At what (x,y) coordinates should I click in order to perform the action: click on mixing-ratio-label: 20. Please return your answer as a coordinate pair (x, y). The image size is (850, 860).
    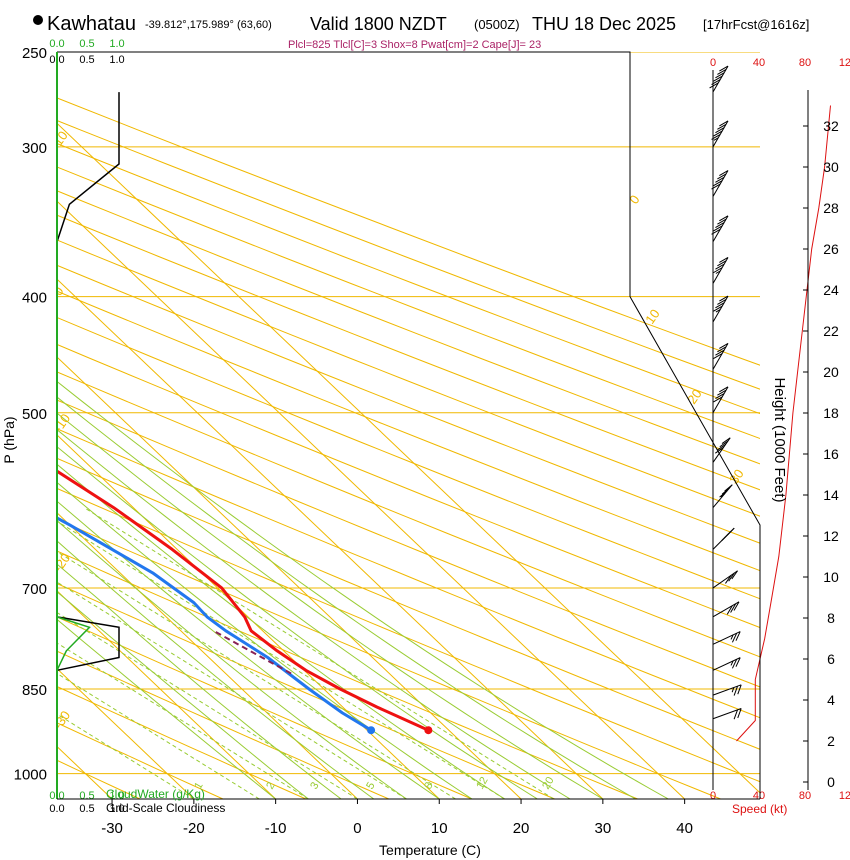
    Looking at the image, I should click on (548, 783).